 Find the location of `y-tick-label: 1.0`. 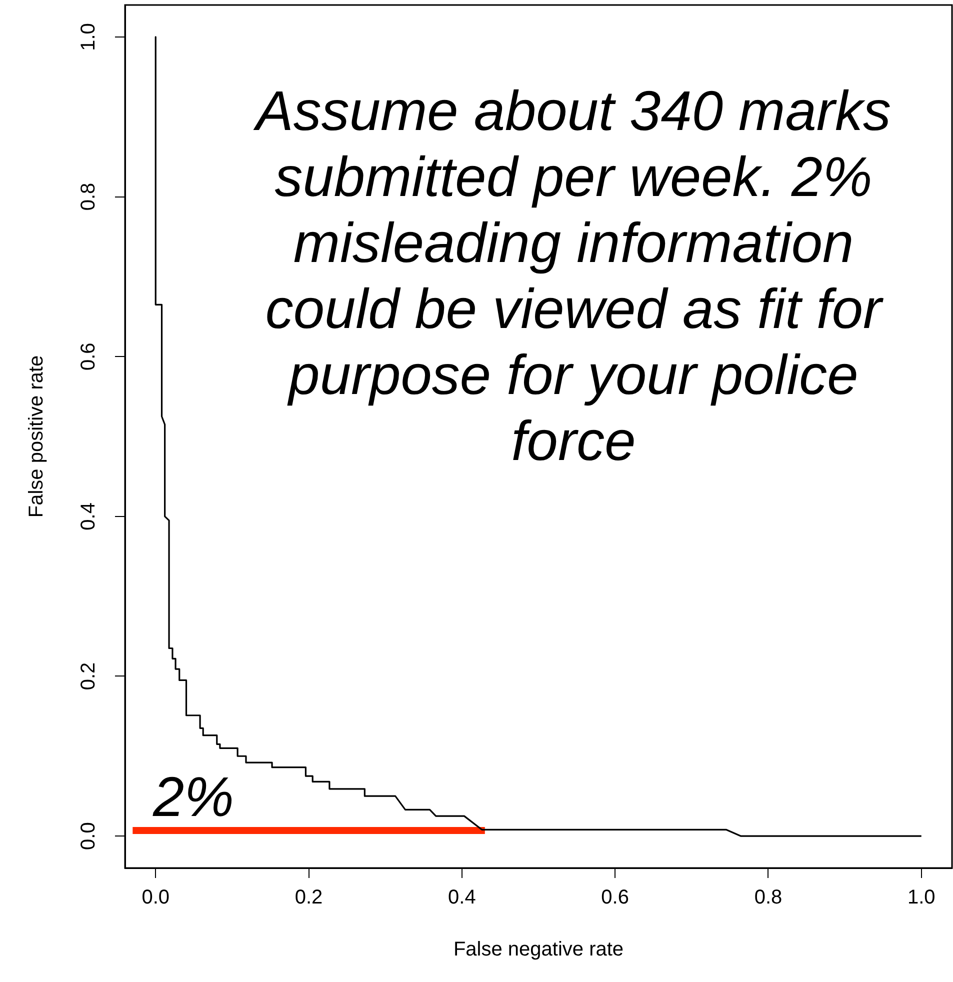

y-tick-label: 1.0 is located at coordinates (89, 37).